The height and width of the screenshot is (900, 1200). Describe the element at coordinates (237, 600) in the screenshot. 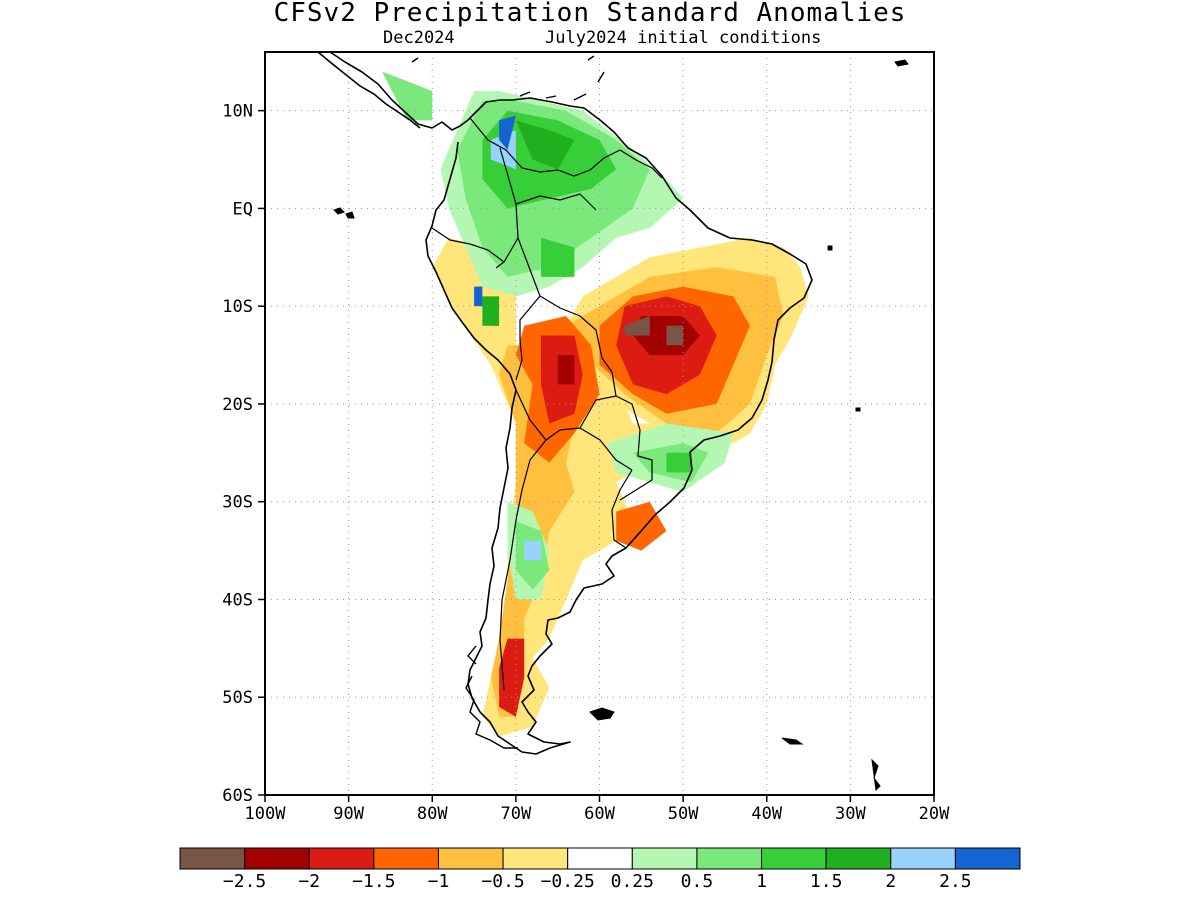

I see `latitude-label: 40S` at that location.